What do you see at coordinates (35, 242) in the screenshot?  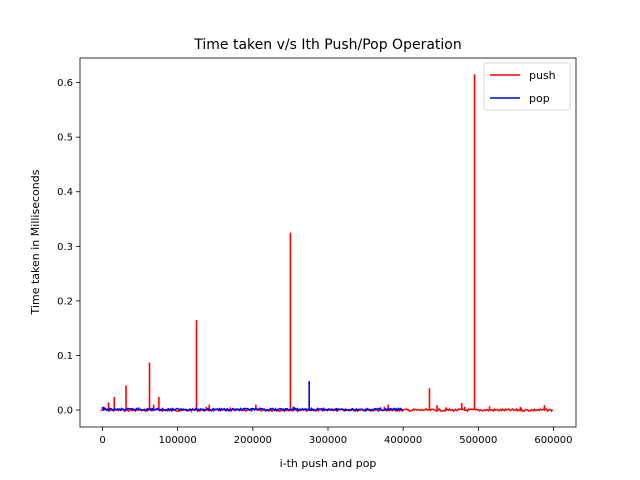 I see `y-axis-label: Time taken in Milliseconds` at bounding box center [35, 242].